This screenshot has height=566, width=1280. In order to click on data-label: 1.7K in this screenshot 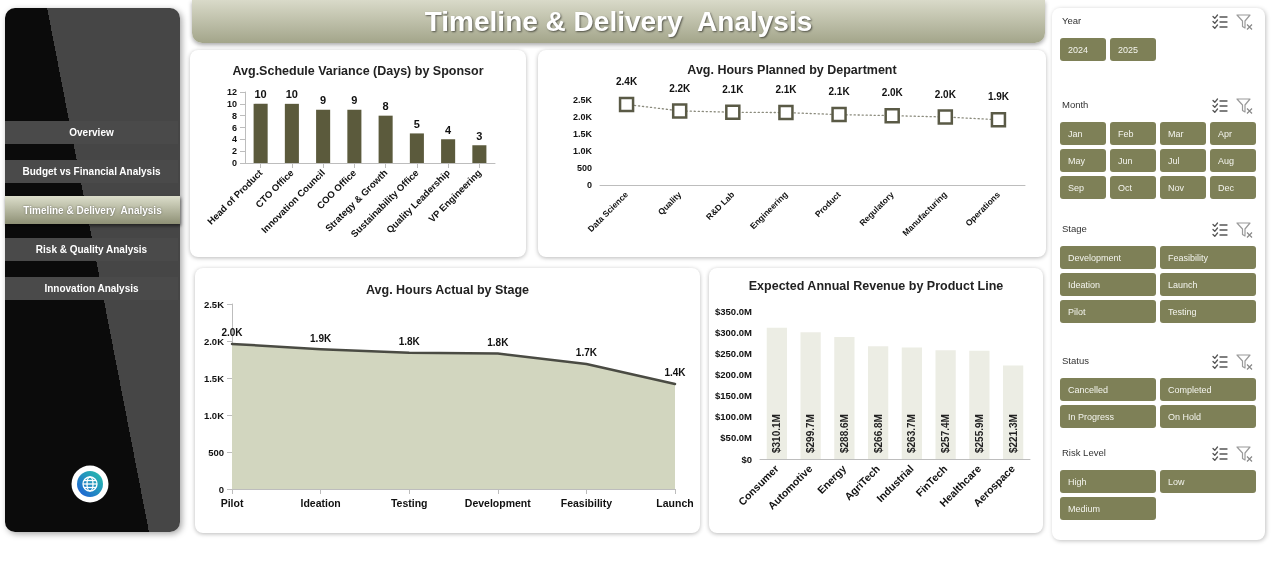, I will do `click(586, 353)`.